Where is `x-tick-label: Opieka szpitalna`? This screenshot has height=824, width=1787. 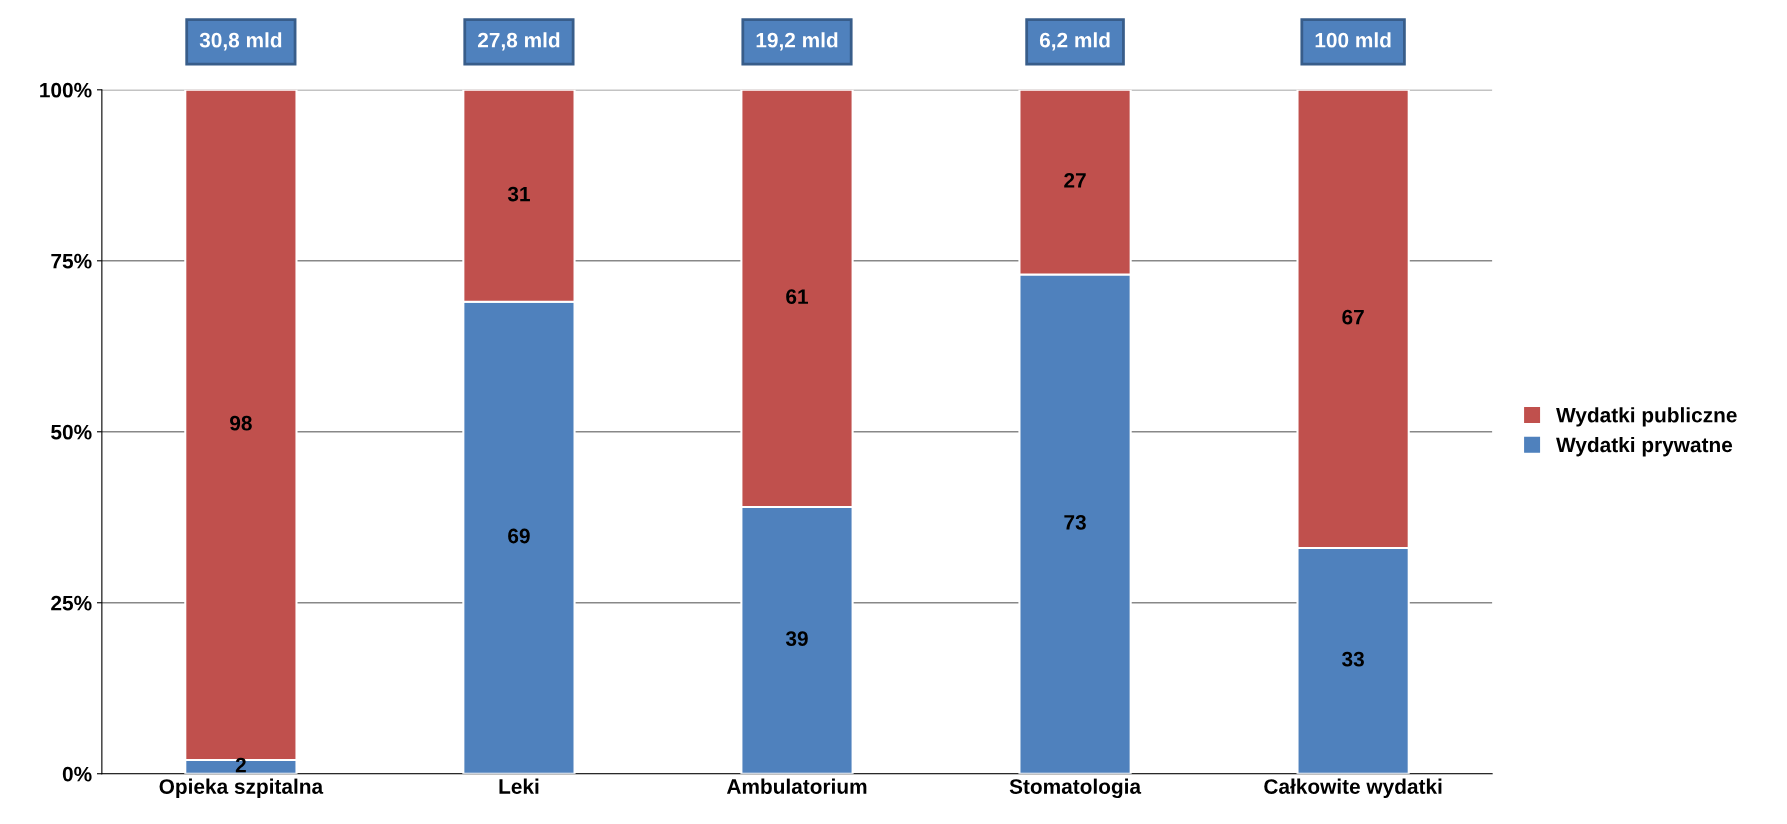
x-tick-label: Opieka szpitalna is located at coordinates (241, 788).